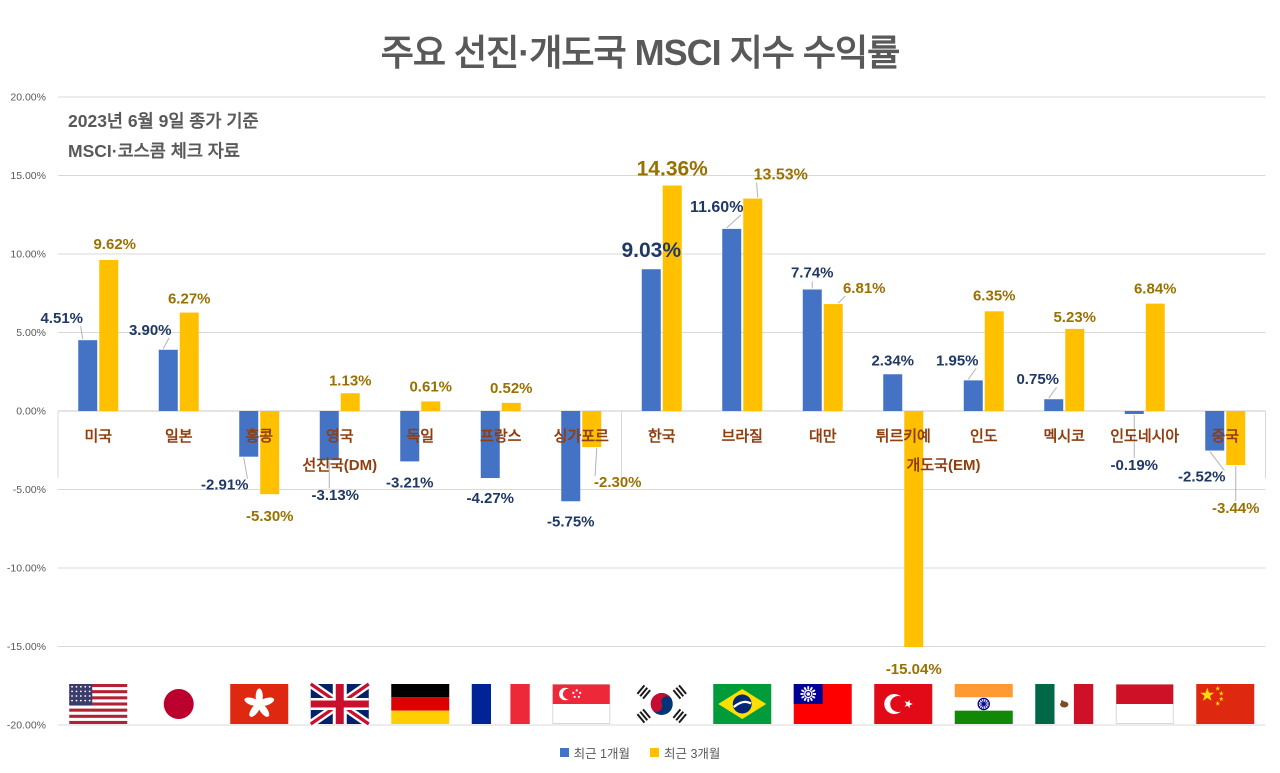 This screenshot has height=773, width=1280. I want to click on value-label-1m-sg: -5.75%, so click(571, 521).